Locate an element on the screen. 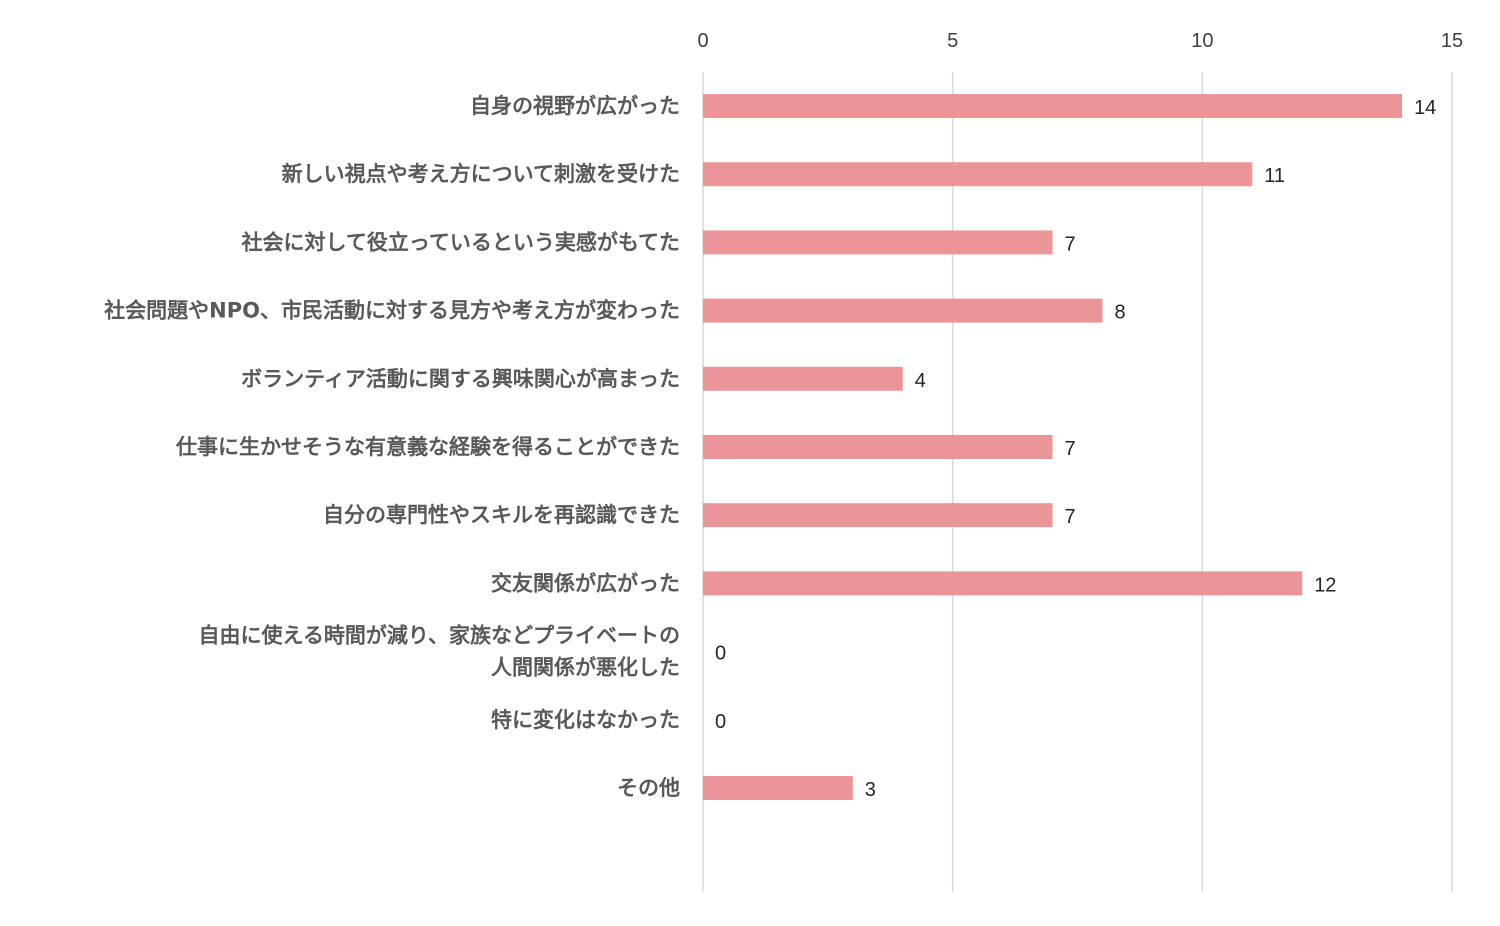 Image resolution: width=1500 pixels, height=926 pixels. category-label: 仕事に生かせそうな有意義な経験を得ることができた is located at coordinates (427, 447).